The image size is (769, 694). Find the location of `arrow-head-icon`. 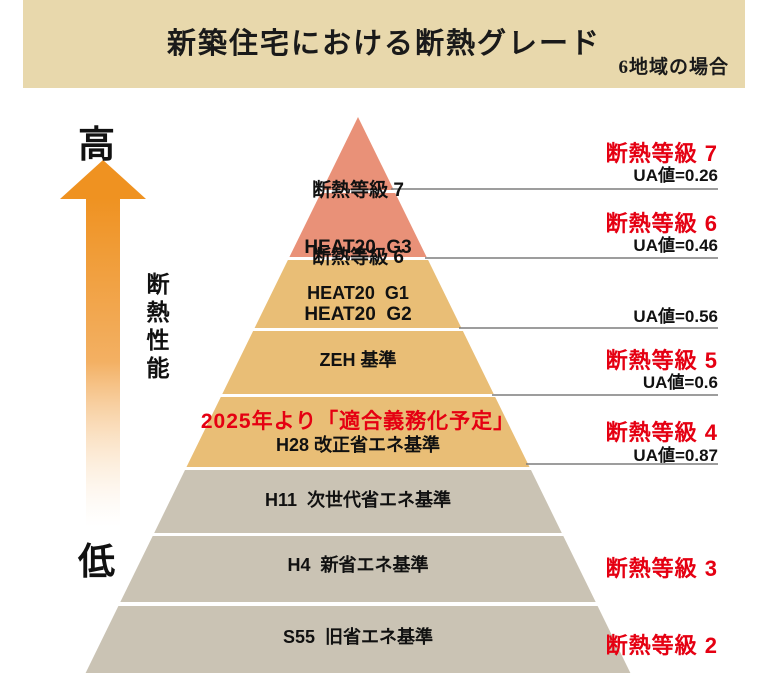

arrow-head-icon is located at coordinates (103, 179).